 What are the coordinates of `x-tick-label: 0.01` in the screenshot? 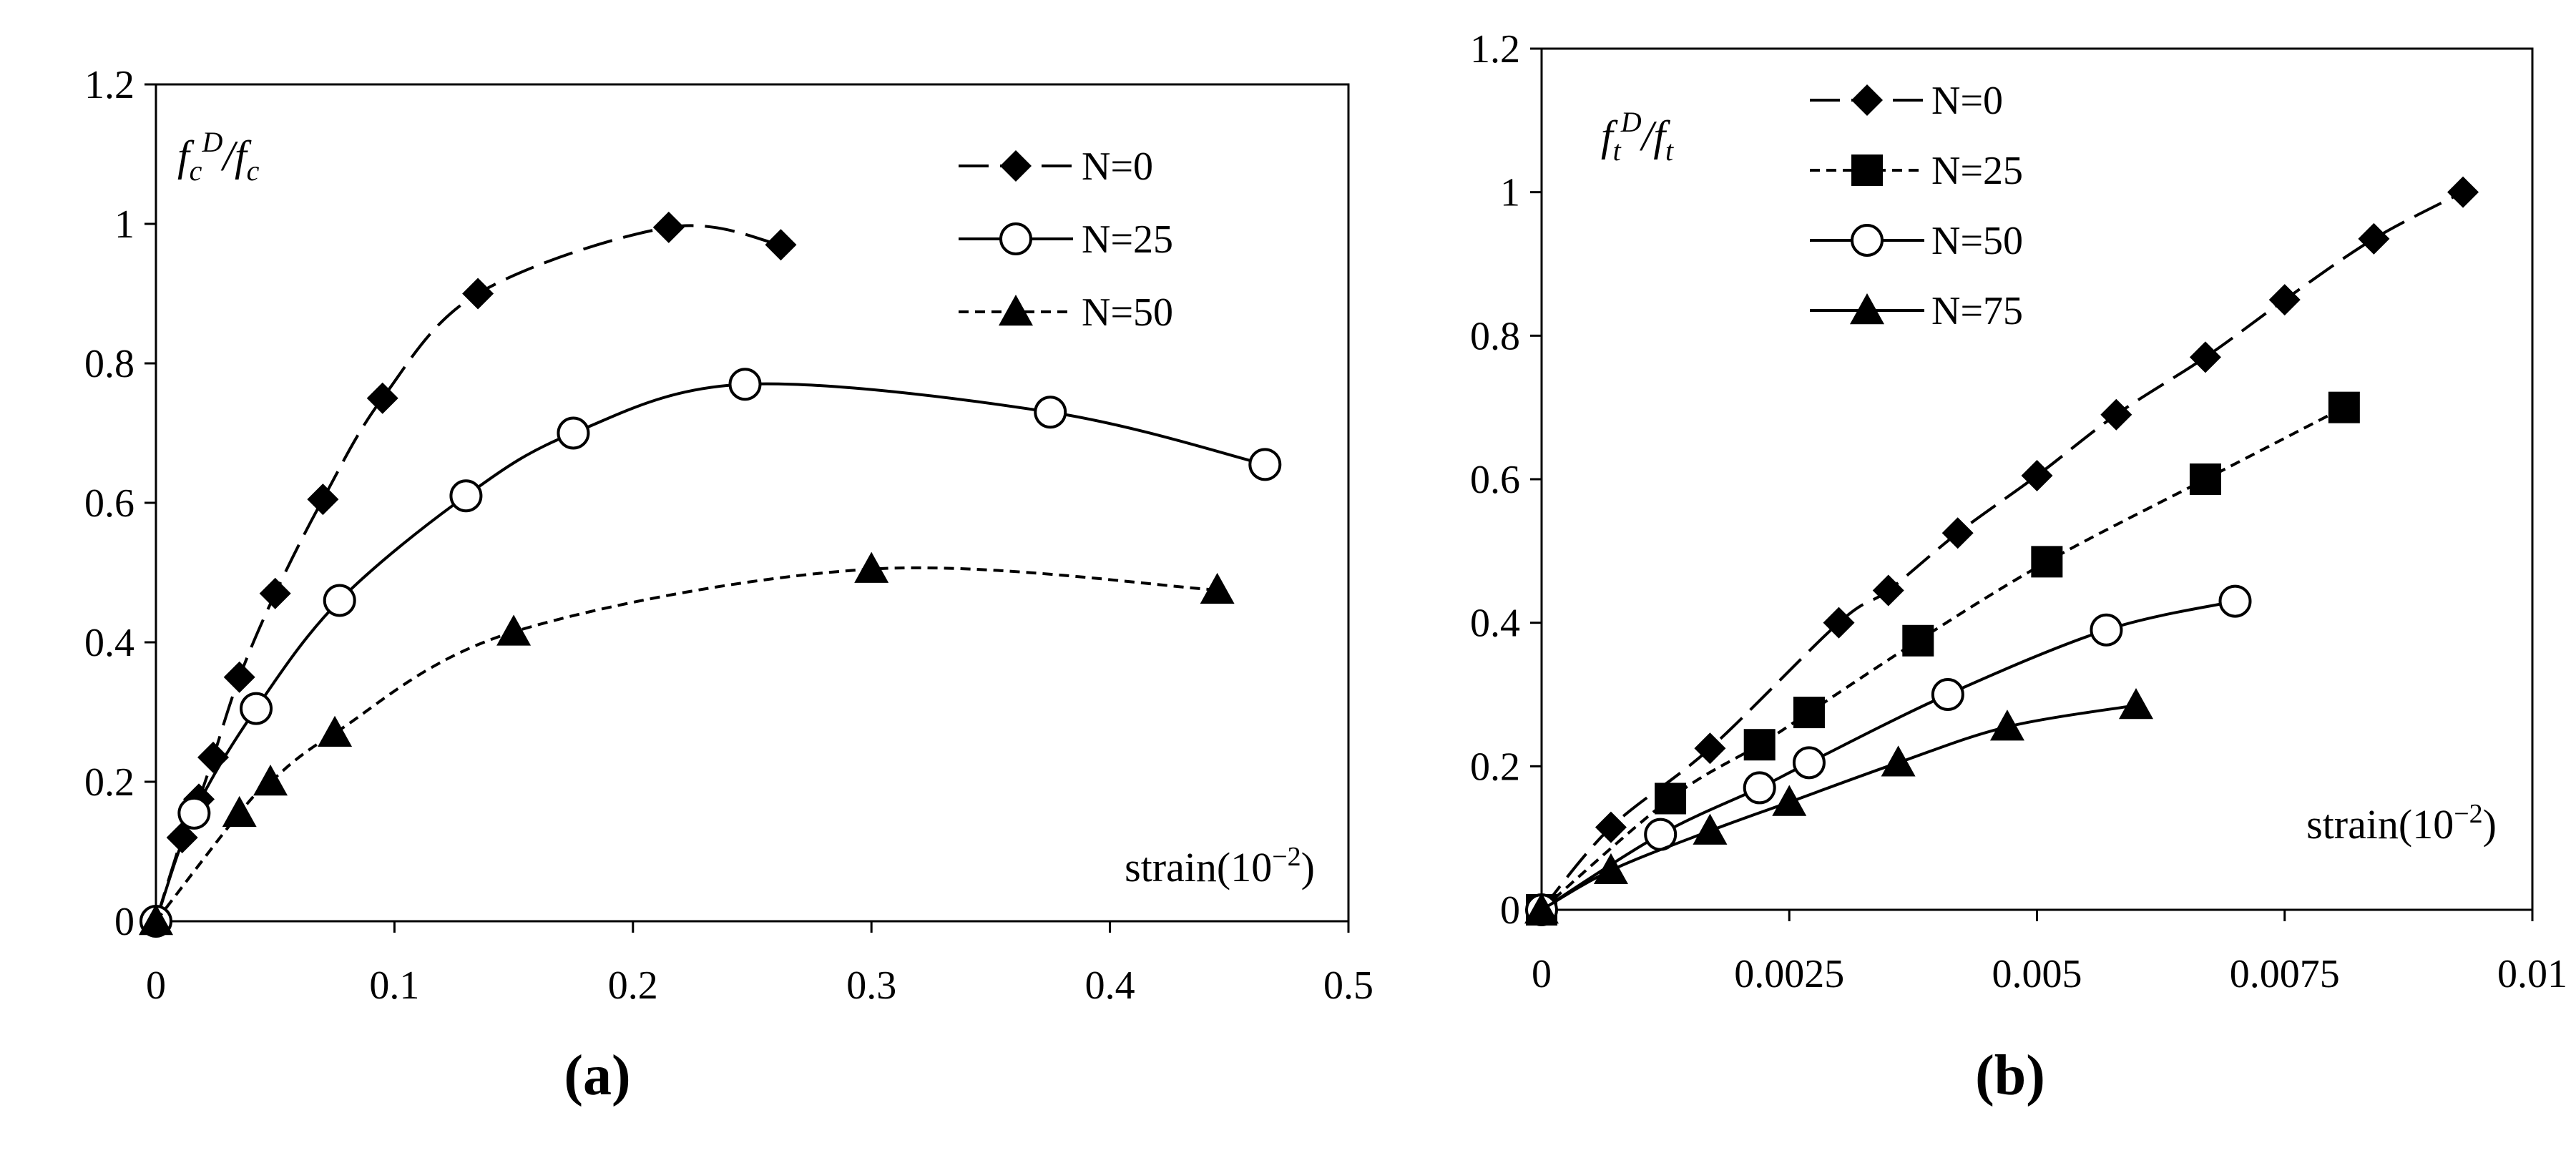 It's located at (2532, 974).